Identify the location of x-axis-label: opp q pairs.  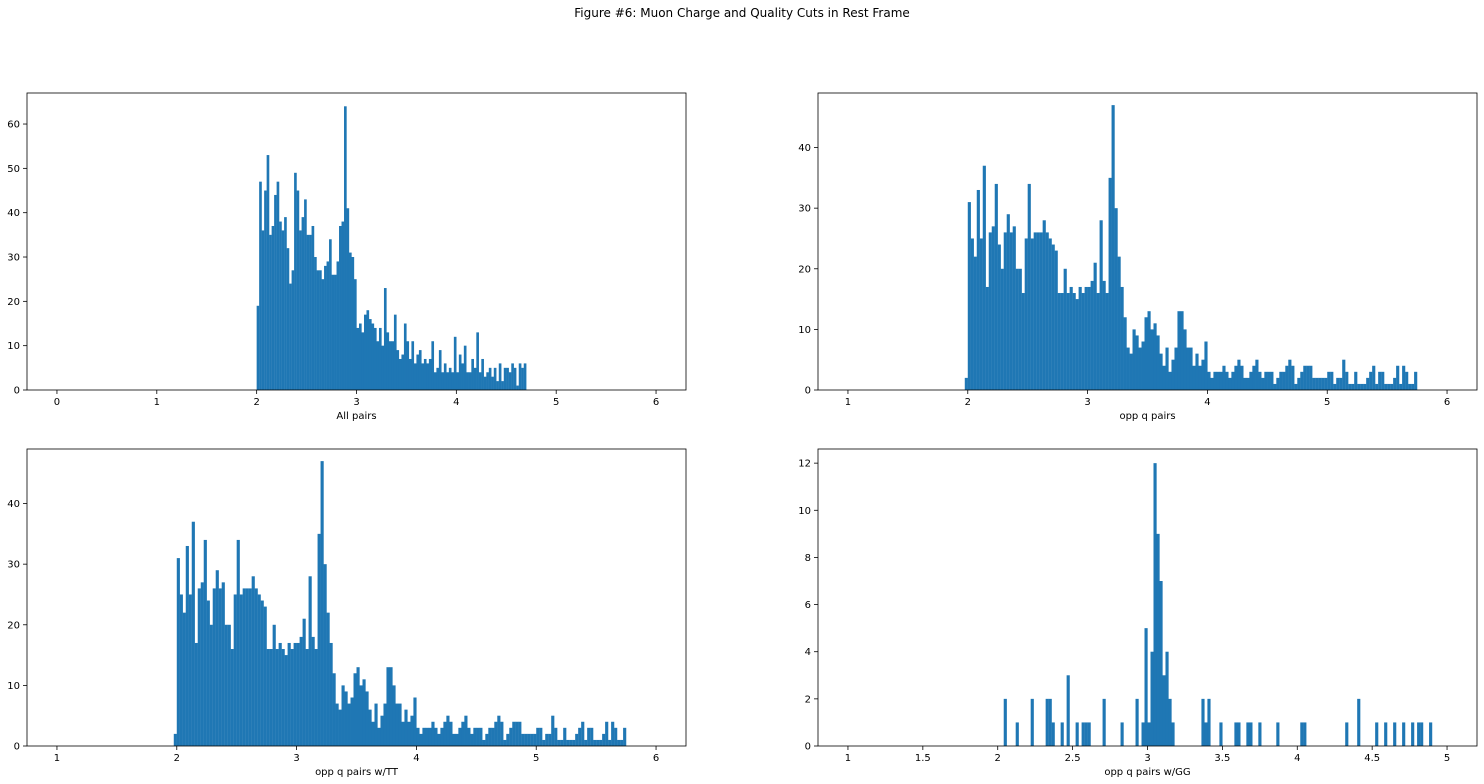
(1147, 416).